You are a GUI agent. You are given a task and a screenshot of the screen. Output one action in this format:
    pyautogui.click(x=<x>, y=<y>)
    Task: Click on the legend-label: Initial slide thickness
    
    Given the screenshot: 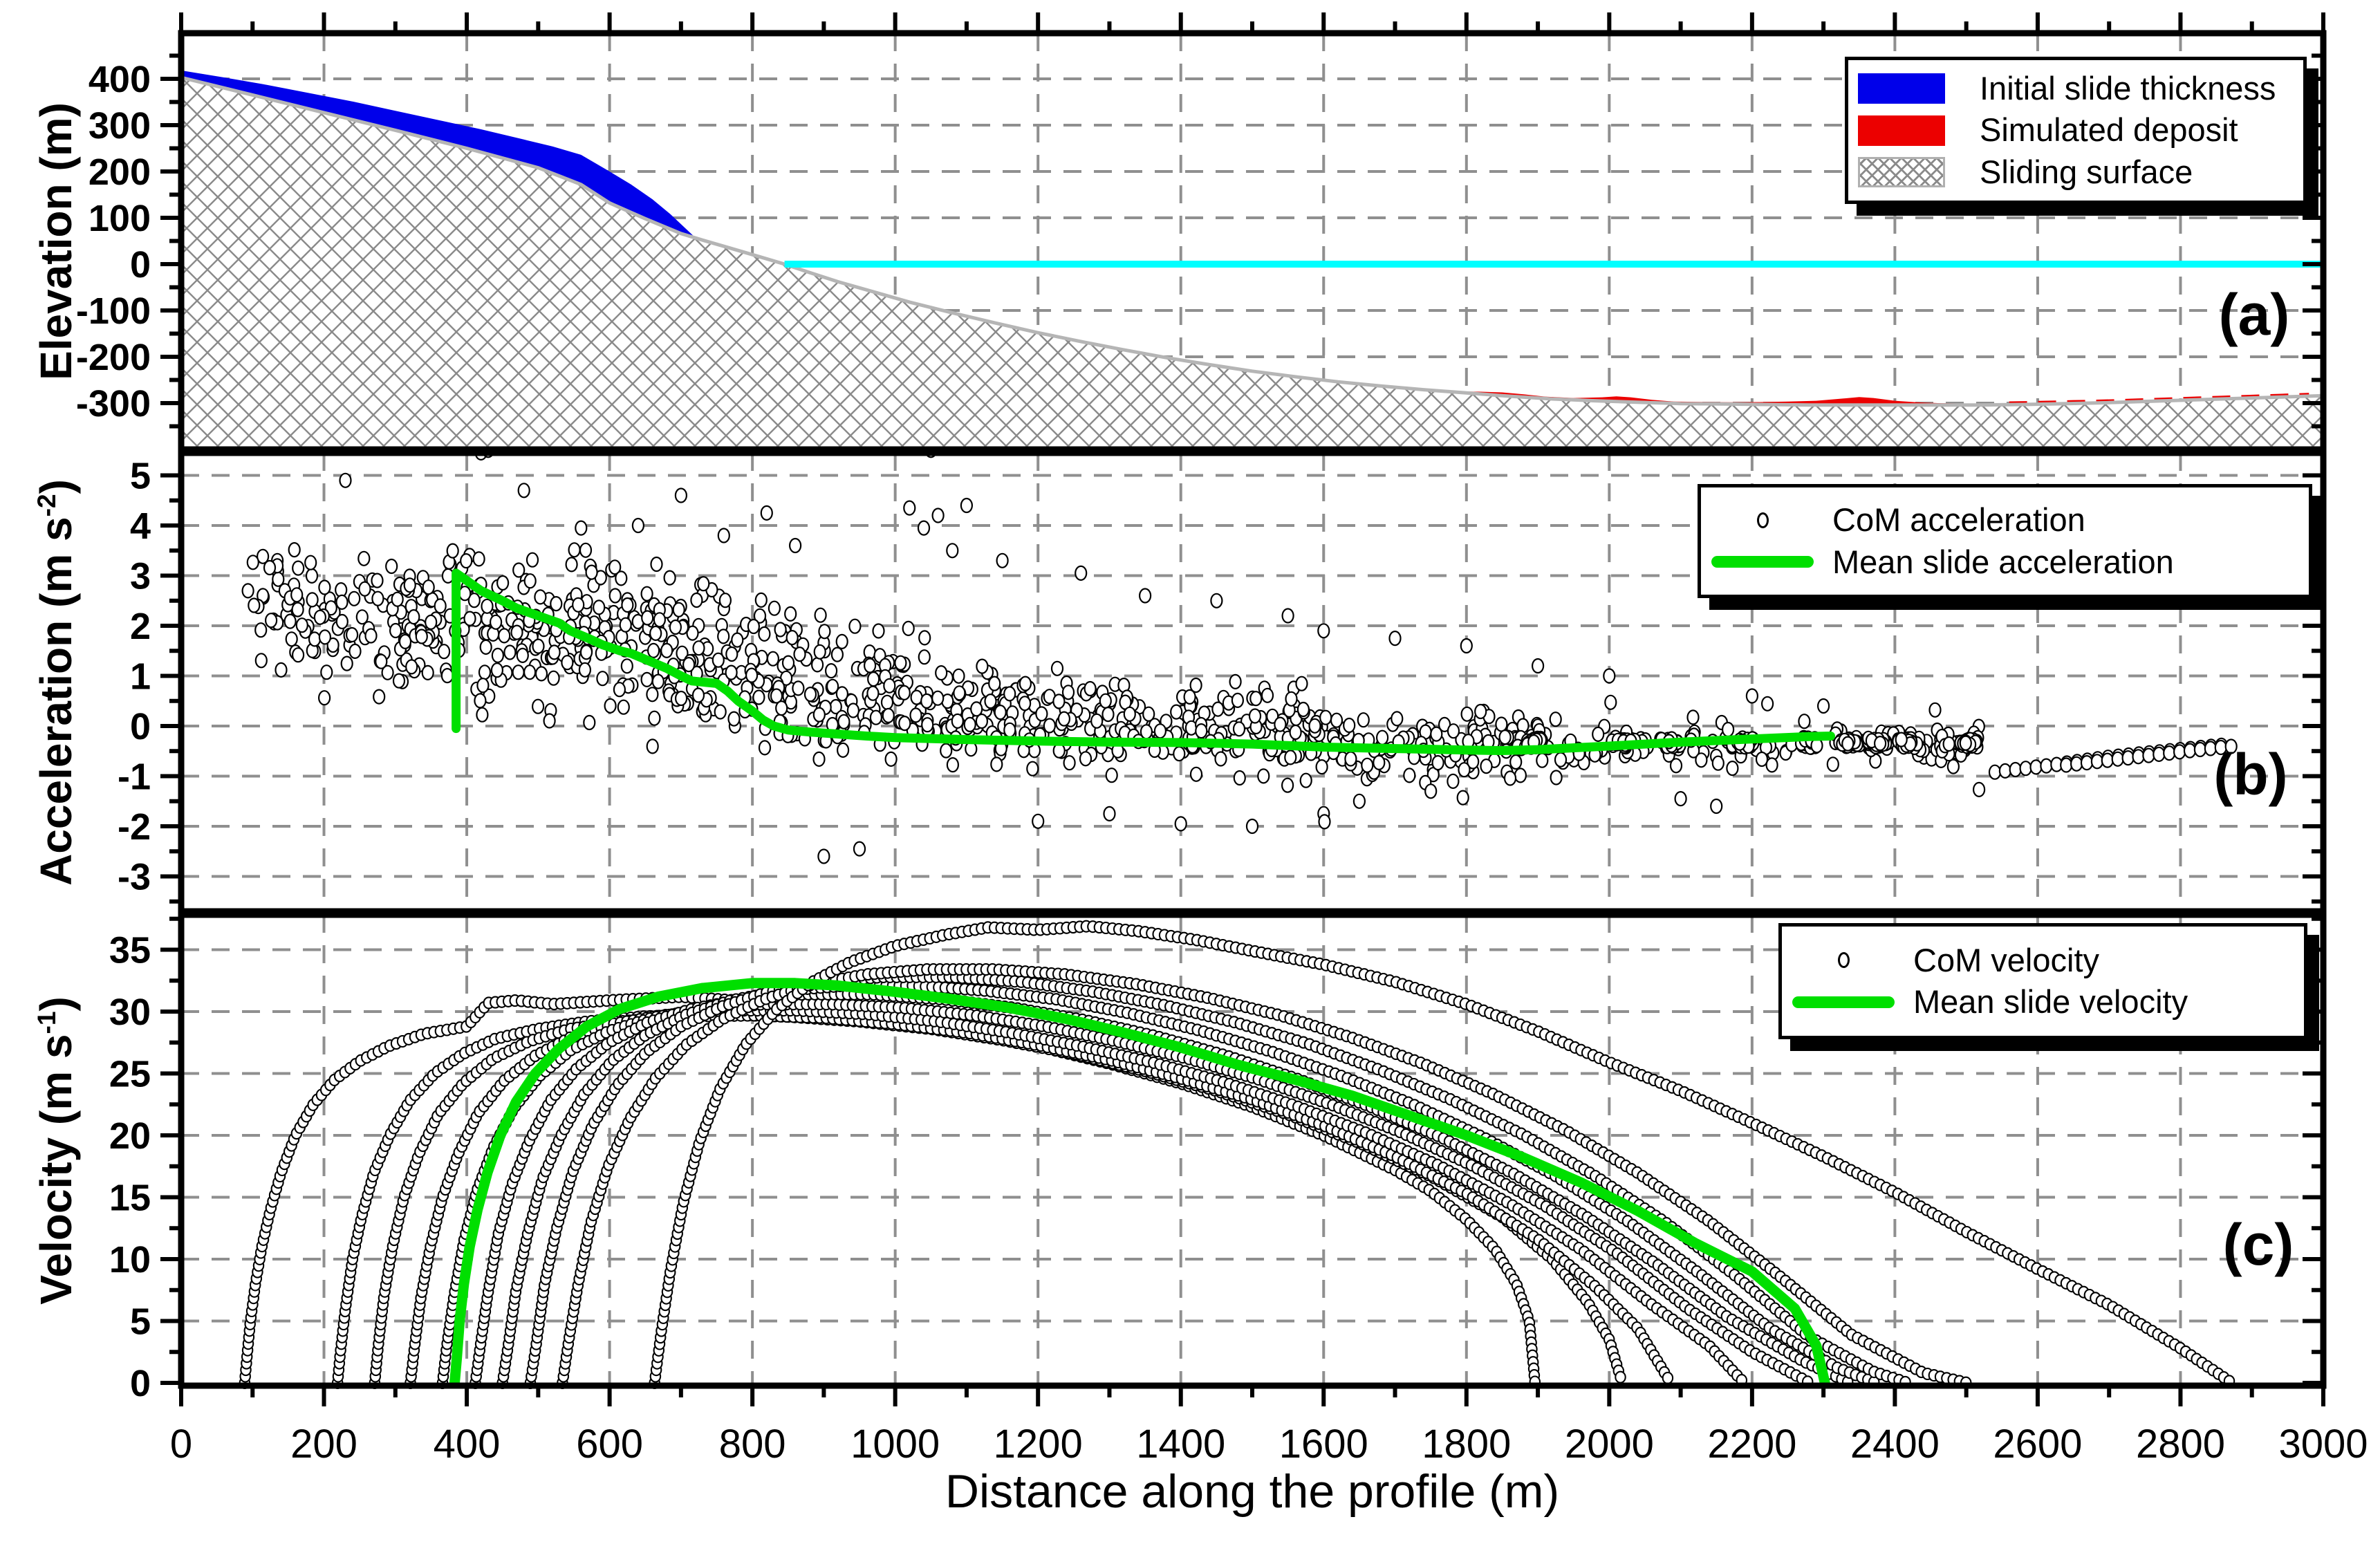 What is the action you would take?
    pyautogui.click(x=2128, y=88)
    